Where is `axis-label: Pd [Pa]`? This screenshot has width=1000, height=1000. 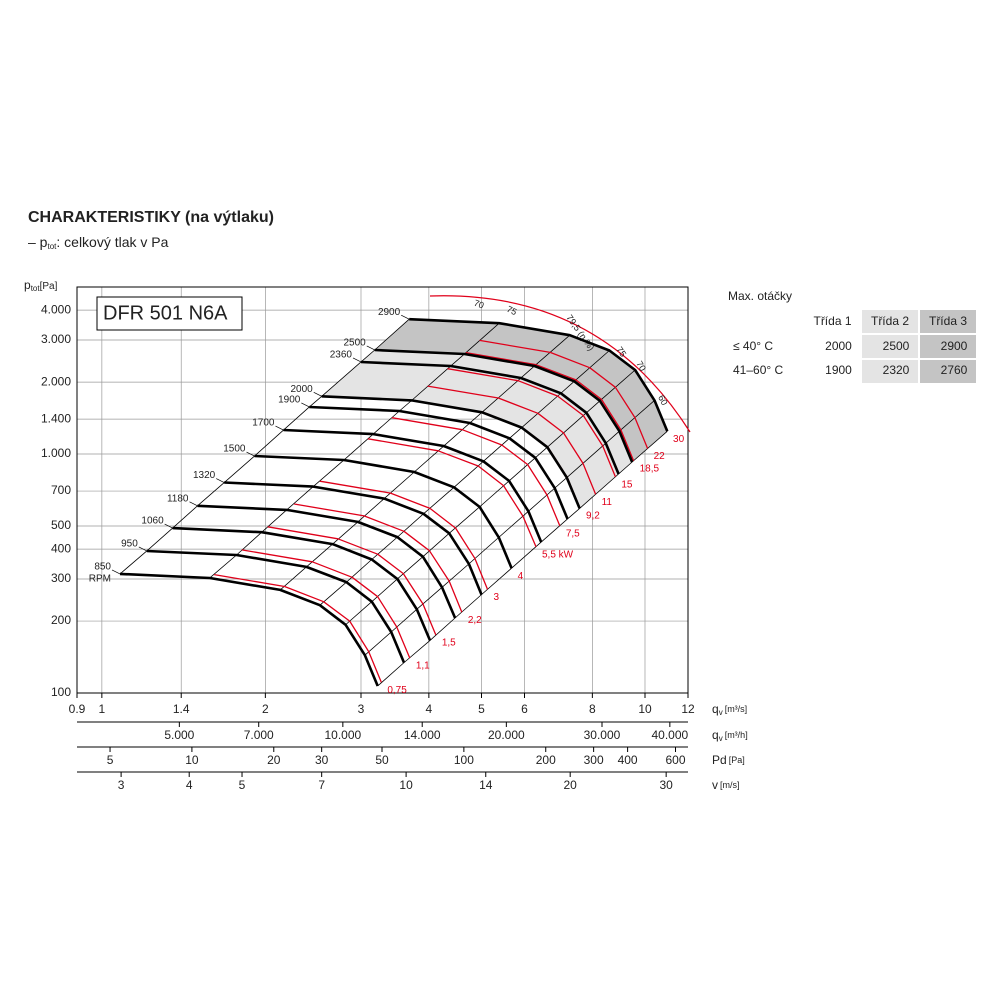 axis-label: Pd [Pa] is located at coordinates (728, 760).